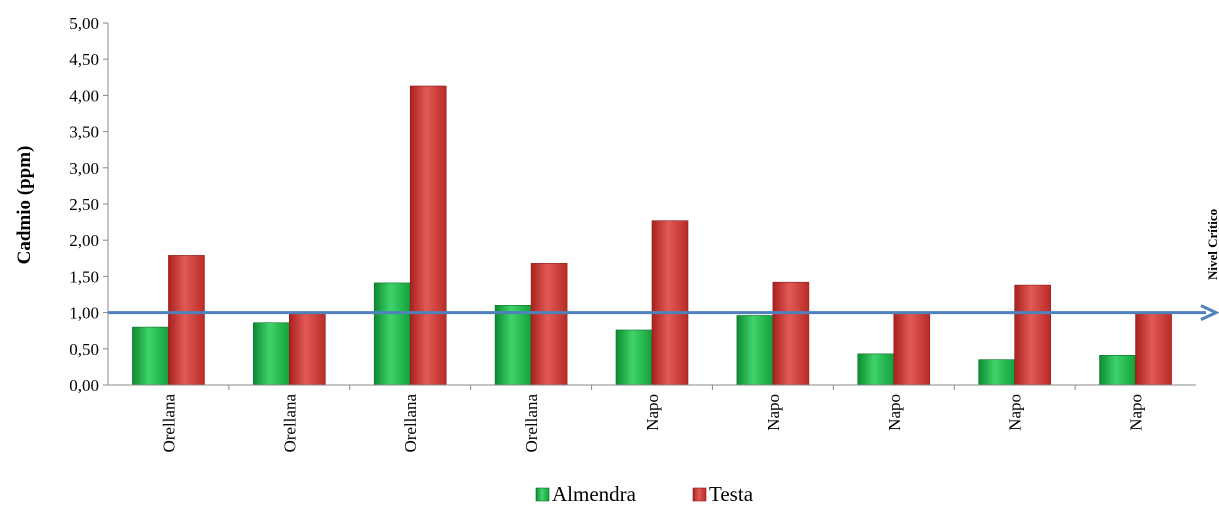  Describe the element at coordinates (84, 204) in the screenshot. I see `y-tick-label: 2,50` at that location.